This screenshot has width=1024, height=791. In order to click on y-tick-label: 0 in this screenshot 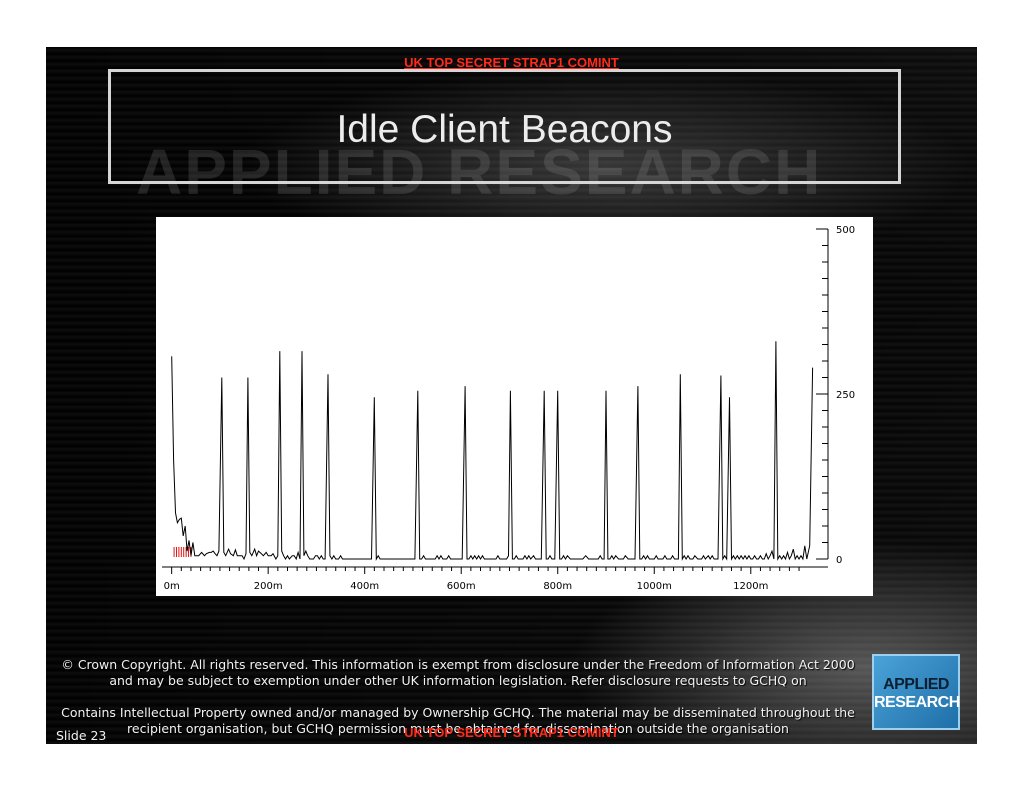, I will do `click(839, 560)`.